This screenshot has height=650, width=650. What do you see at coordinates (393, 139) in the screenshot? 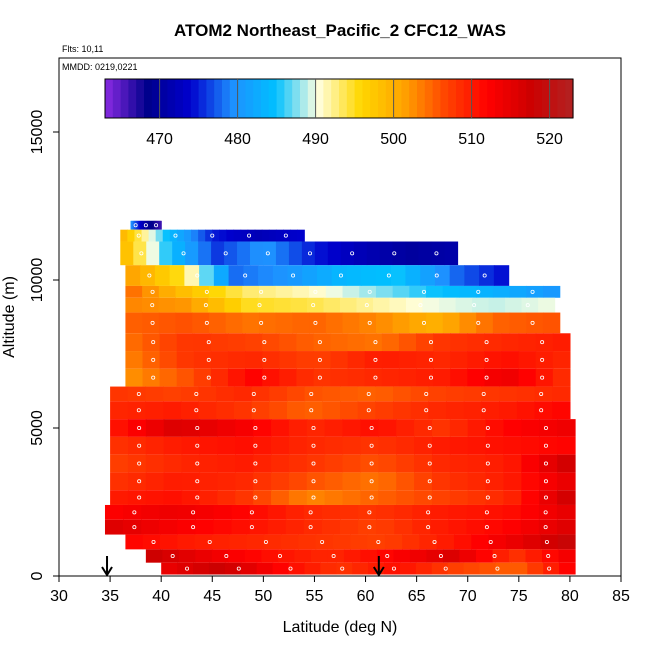
I see `colorbar-tick-label: 500` at bounding box center [393, 139].